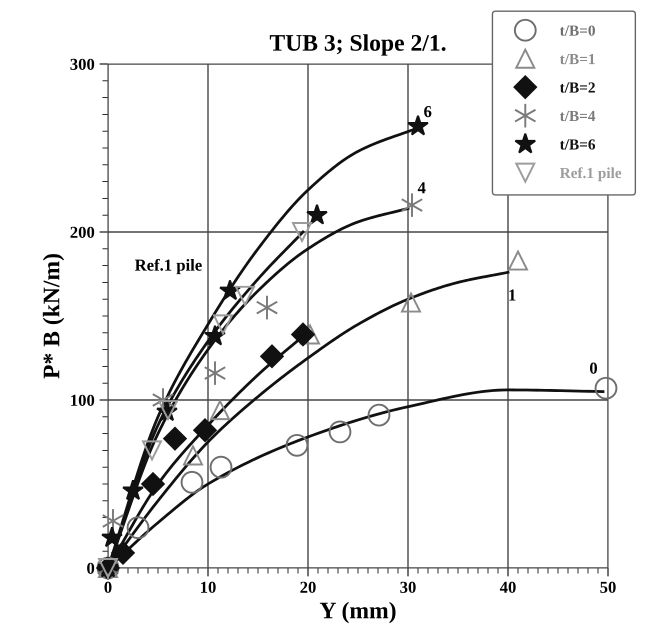  I want to click on legend-label: t/B=2, so click(577, 87).